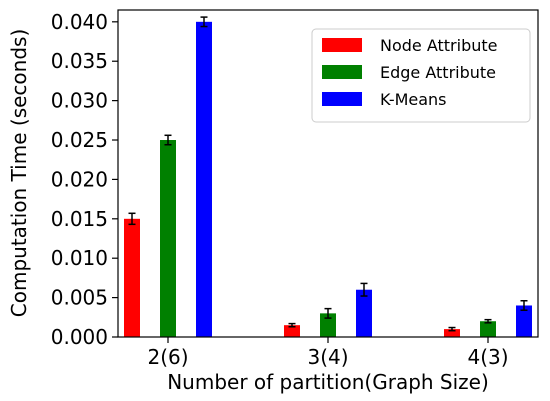  I want to click on y-tick-label-0: 0.000, so click(79, 337).